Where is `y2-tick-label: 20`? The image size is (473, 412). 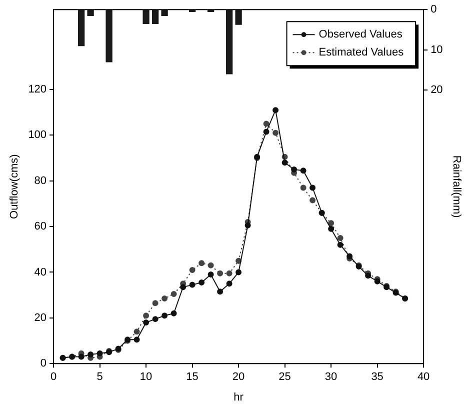 y2-tick-label: 20 is located at coordinates (436, 90).